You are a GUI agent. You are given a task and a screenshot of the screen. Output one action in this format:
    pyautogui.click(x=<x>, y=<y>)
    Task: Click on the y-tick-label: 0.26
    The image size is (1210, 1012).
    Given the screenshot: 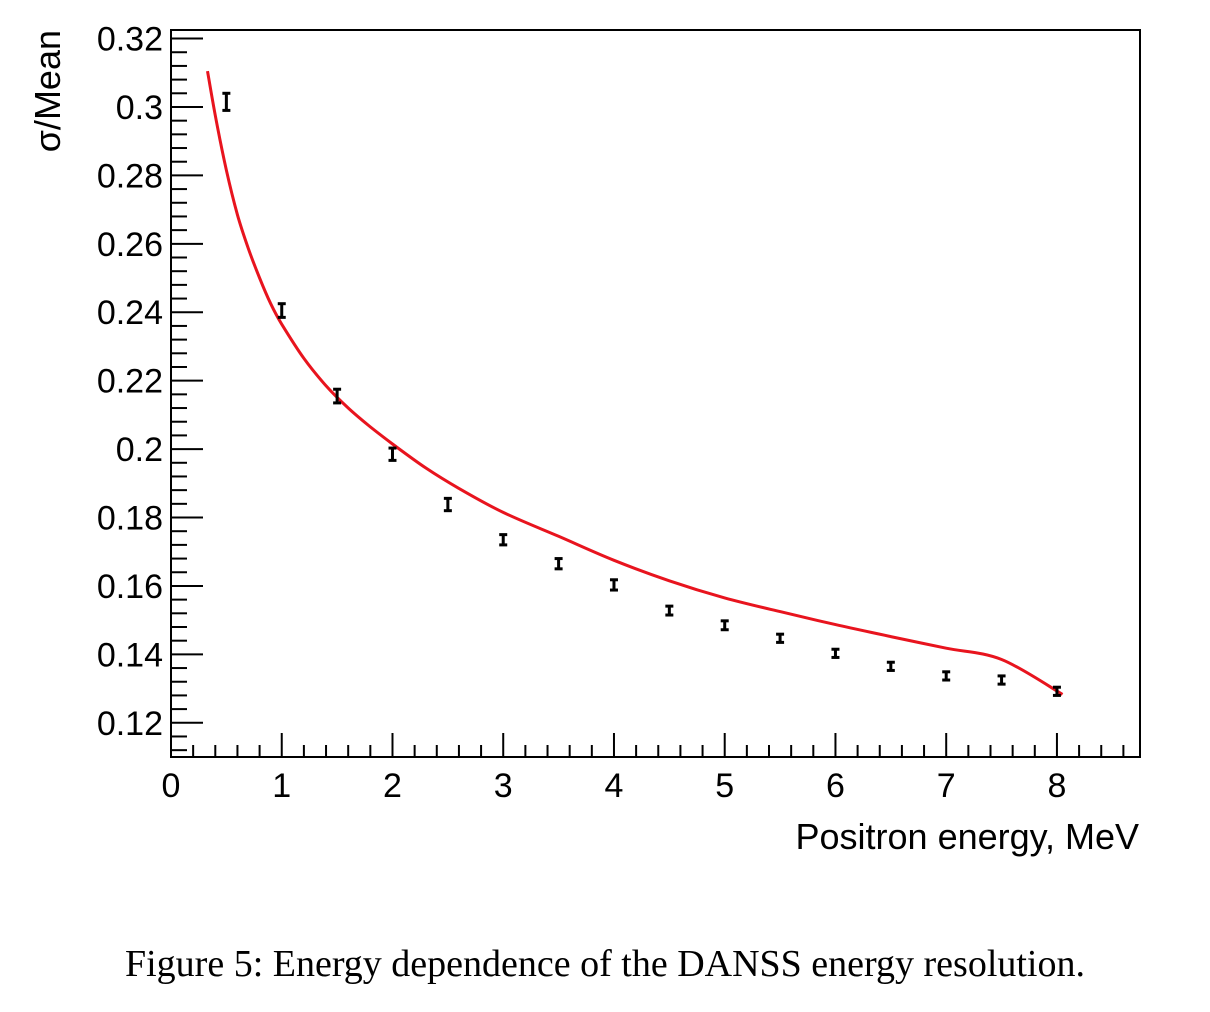 What is the action you would take?
    pyautogui.click(x=130, y=245)
    